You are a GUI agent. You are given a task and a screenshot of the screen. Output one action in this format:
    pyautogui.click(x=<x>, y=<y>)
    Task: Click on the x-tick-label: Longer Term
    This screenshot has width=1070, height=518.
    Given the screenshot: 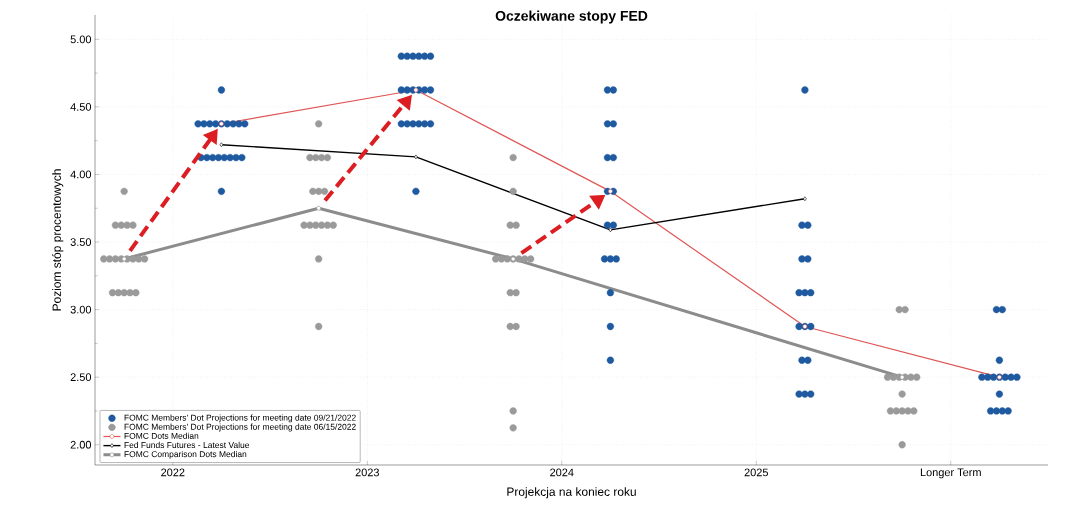 What is the action you would take?
    pyautogui.click(x=950, y=473)
    